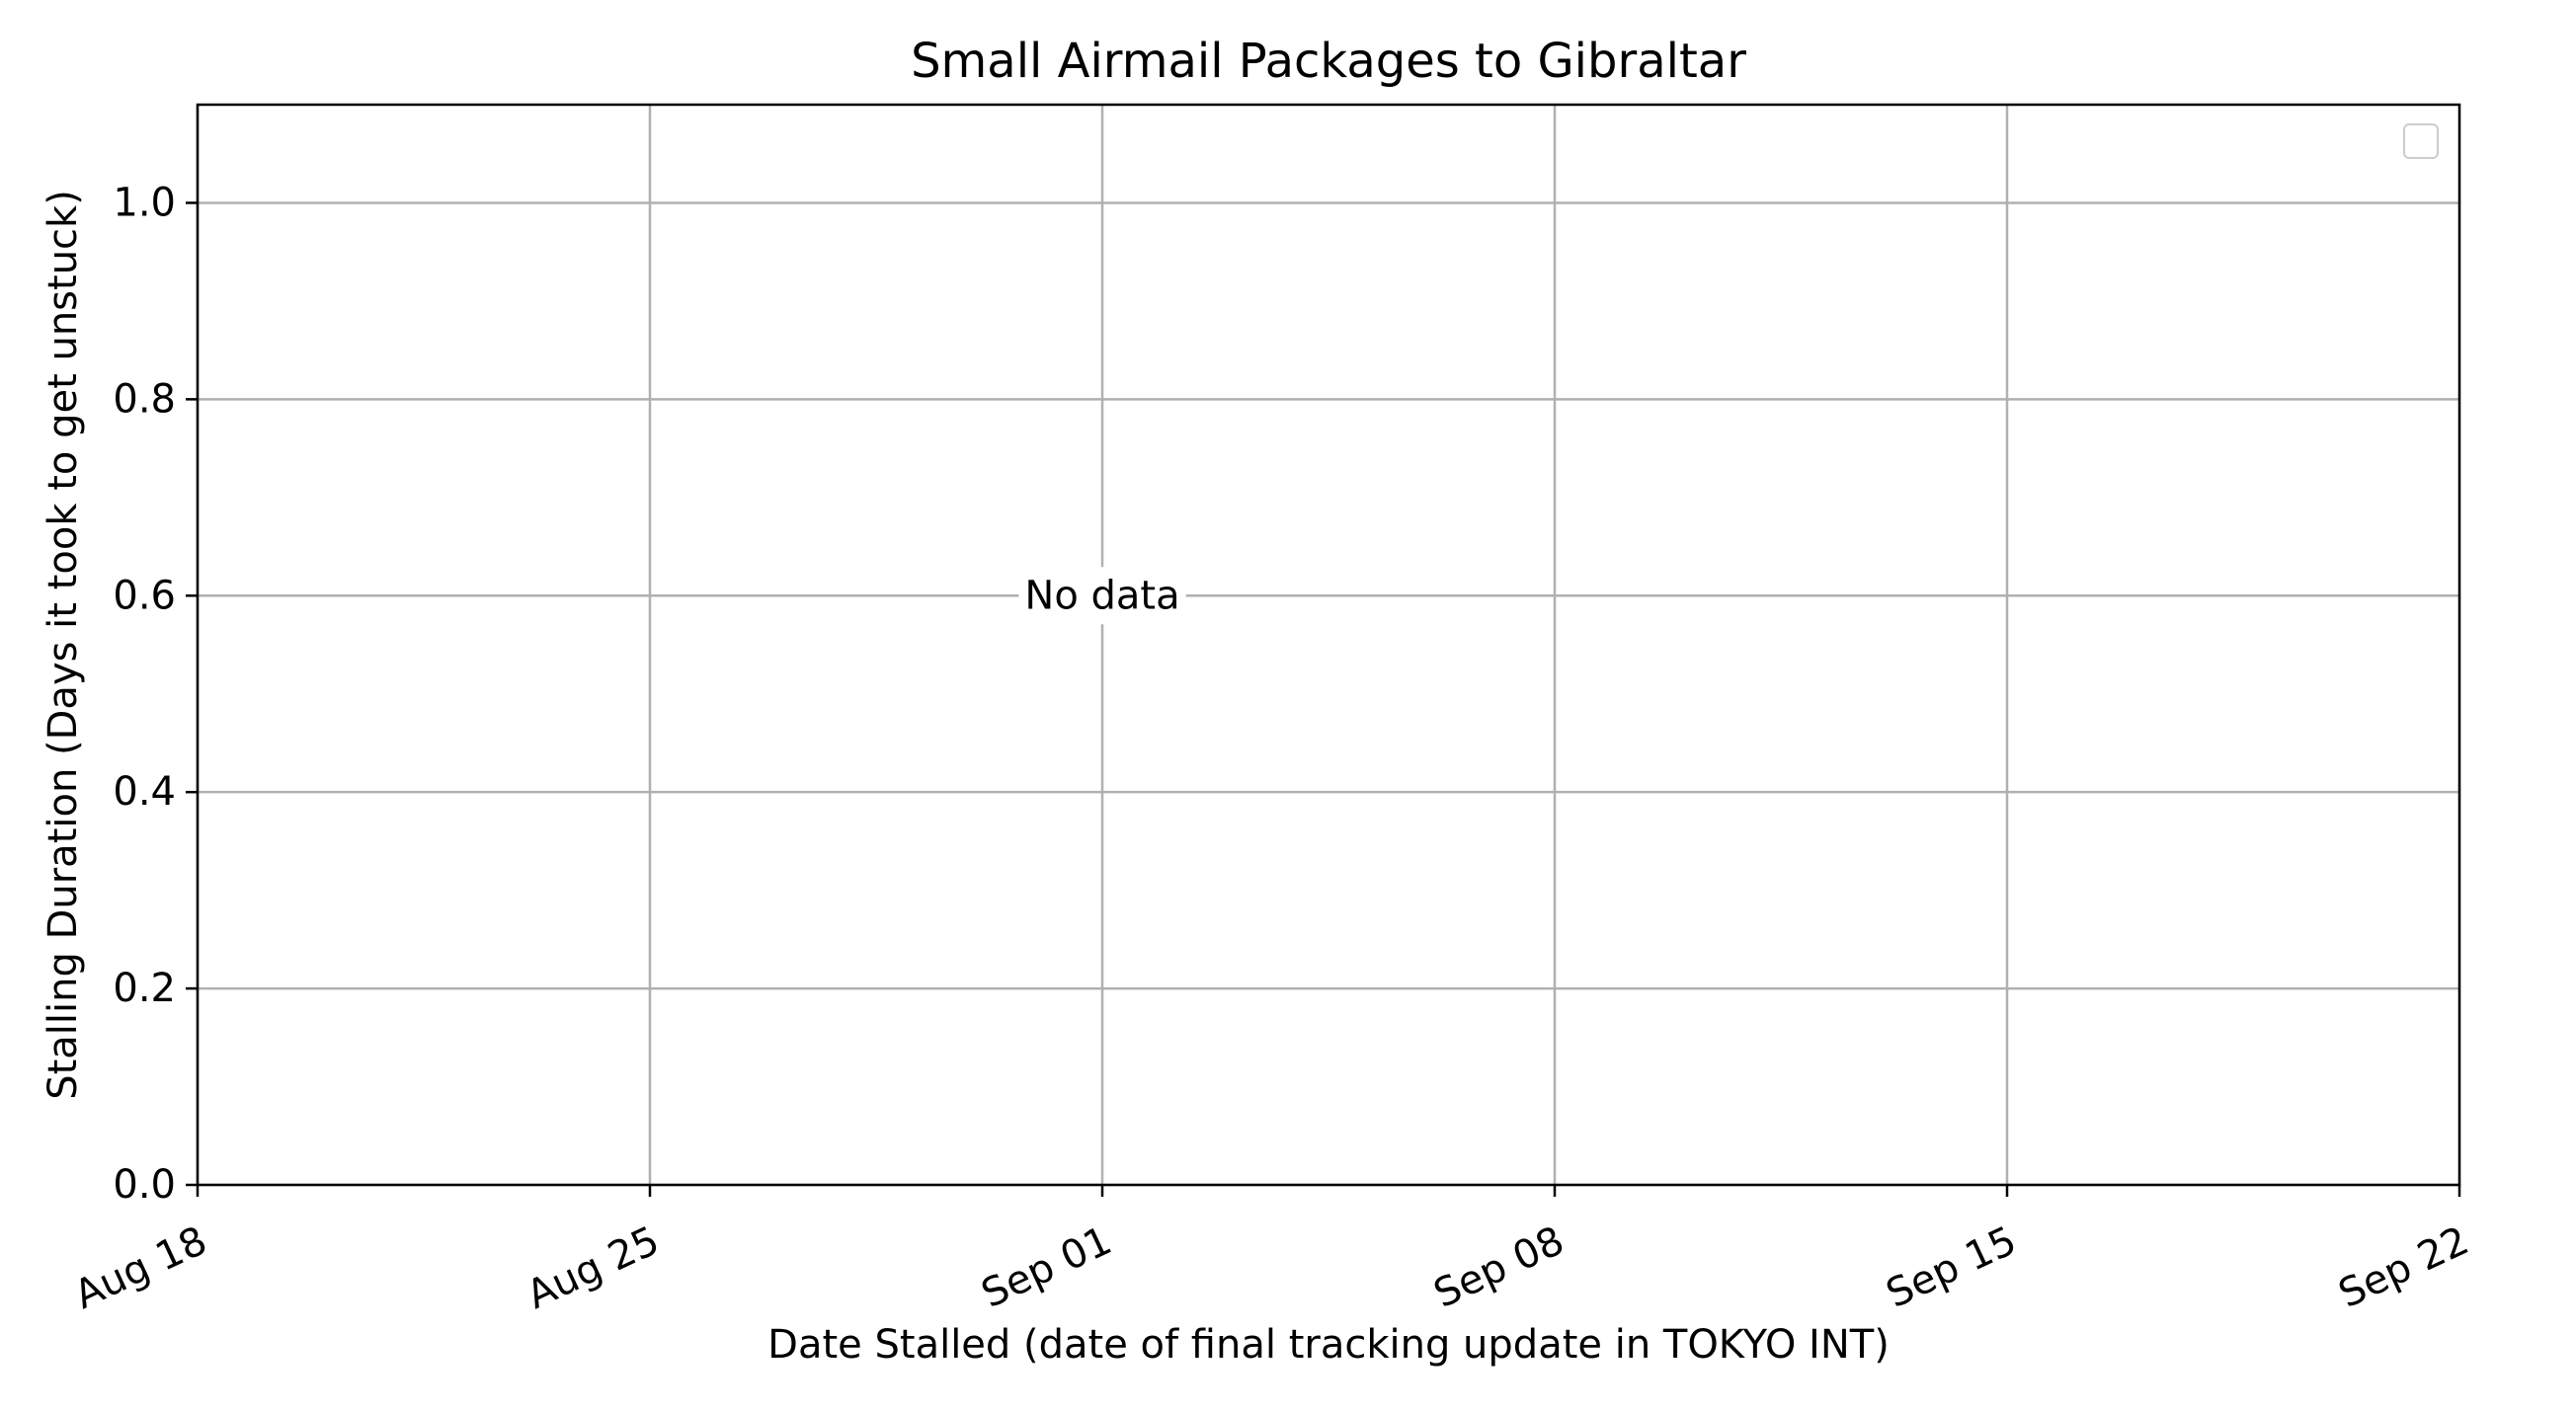 This screenshot has width=2576, height=1412. Describe the element at coordinates (141, 1267) in the screenshot. I see `x-tick-label: Aug 18` at that location.